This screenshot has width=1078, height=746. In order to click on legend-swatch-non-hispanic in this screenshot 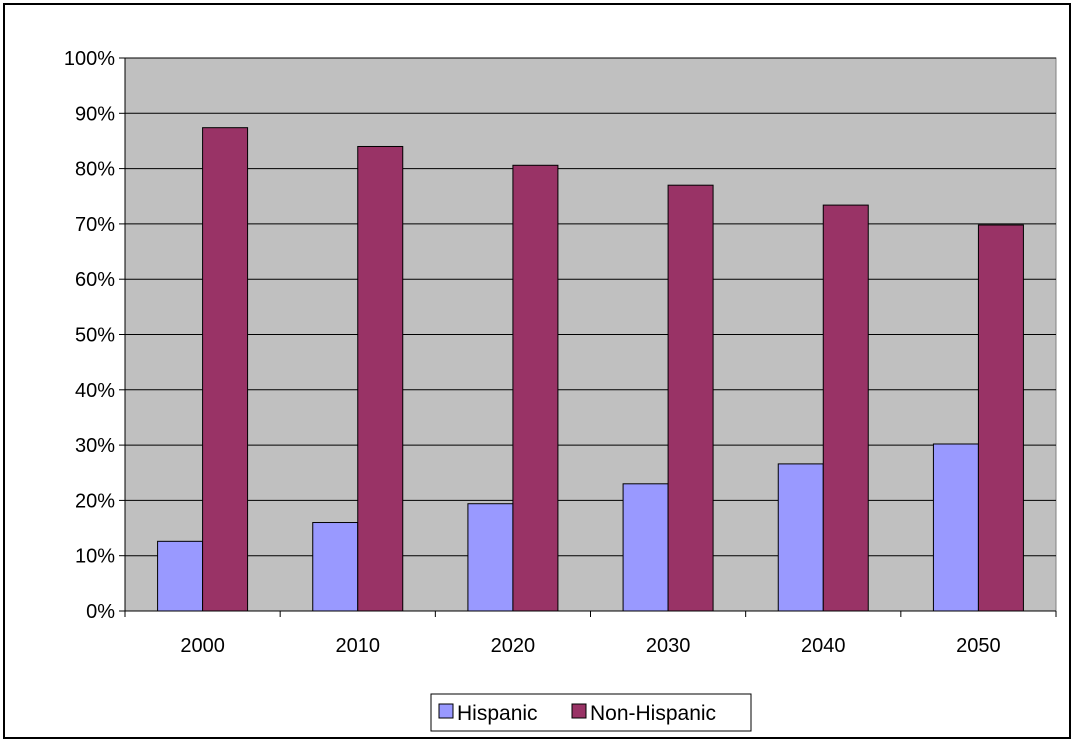, I will do `click(579, 711)`.